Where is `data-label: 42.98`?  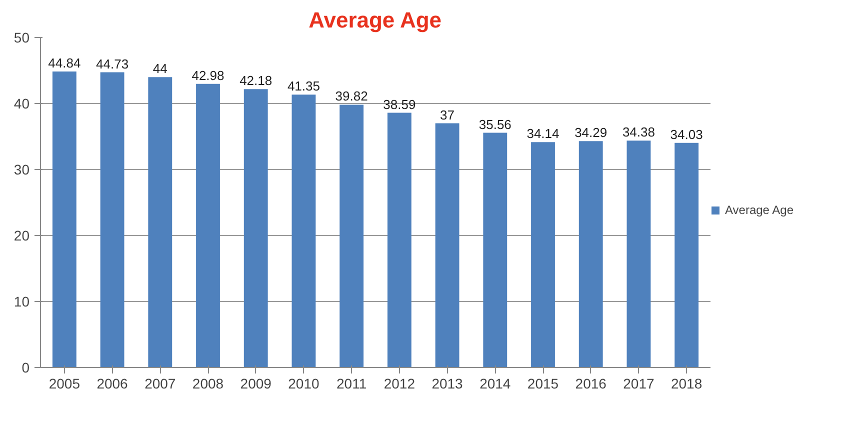 data-label: 42.98 is located at coordinates (208, 75).